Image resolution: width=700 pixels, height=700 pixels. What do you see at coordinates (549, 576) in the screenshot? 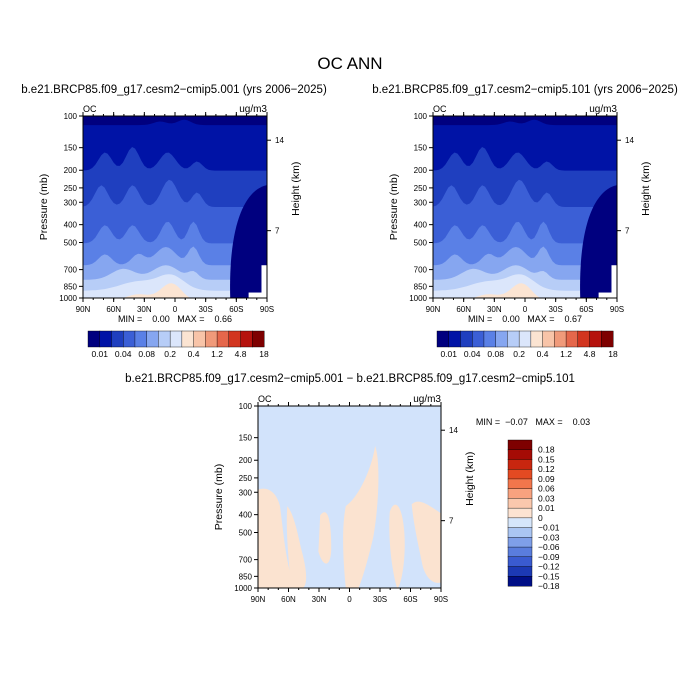
I see `colorbar-label: −0.15` at bounding box center [549, 576].